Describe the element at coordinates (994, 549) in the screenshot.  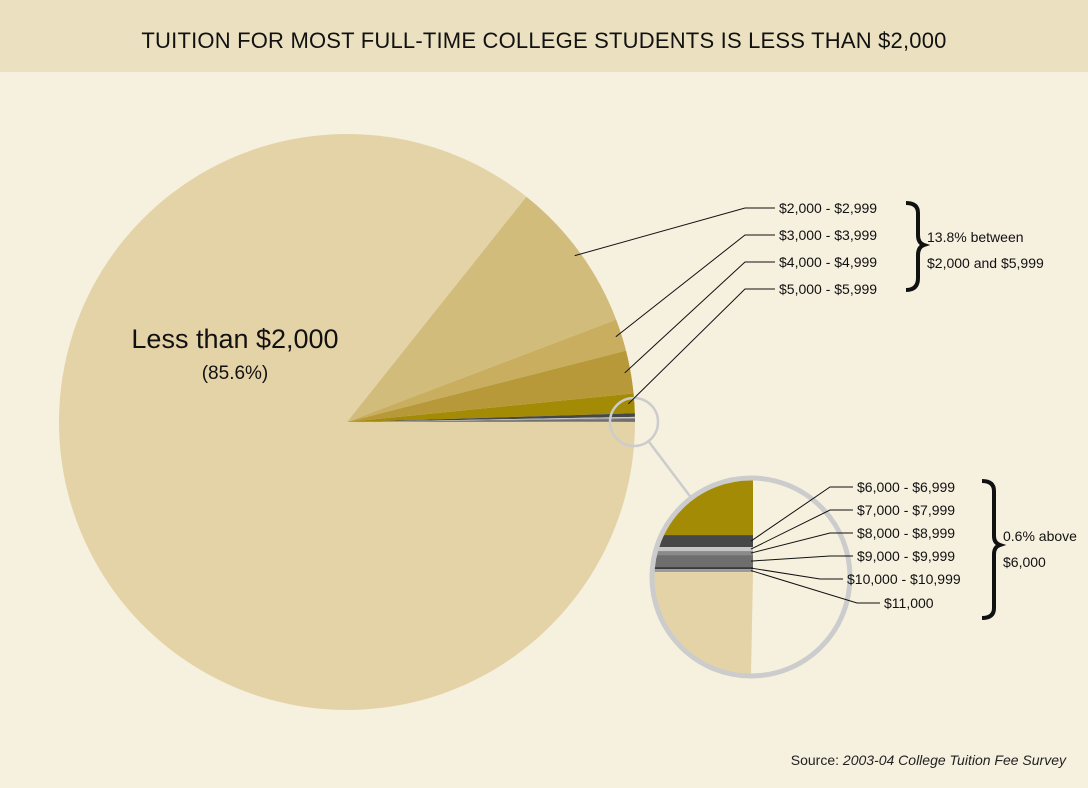
I see `brace-lower` at that location.